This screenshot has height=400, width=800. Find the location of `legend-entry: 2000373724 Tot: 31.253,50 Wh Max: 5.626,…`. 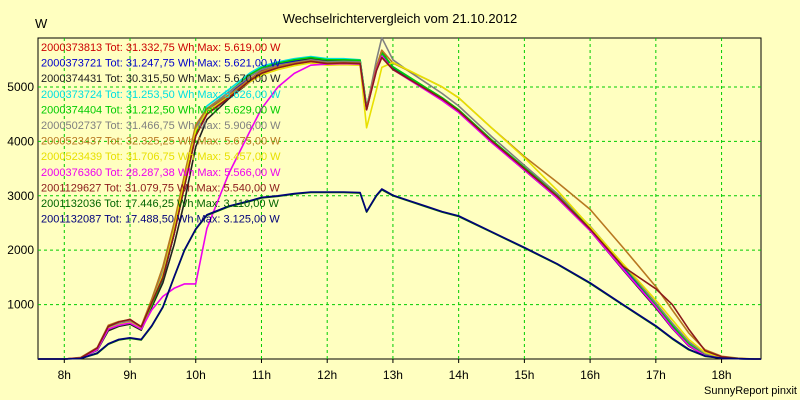

legend-entry: 2000373724 Tot: 31.253,50 Wh Max: 5.626,… is located at coordinates (161, 95).